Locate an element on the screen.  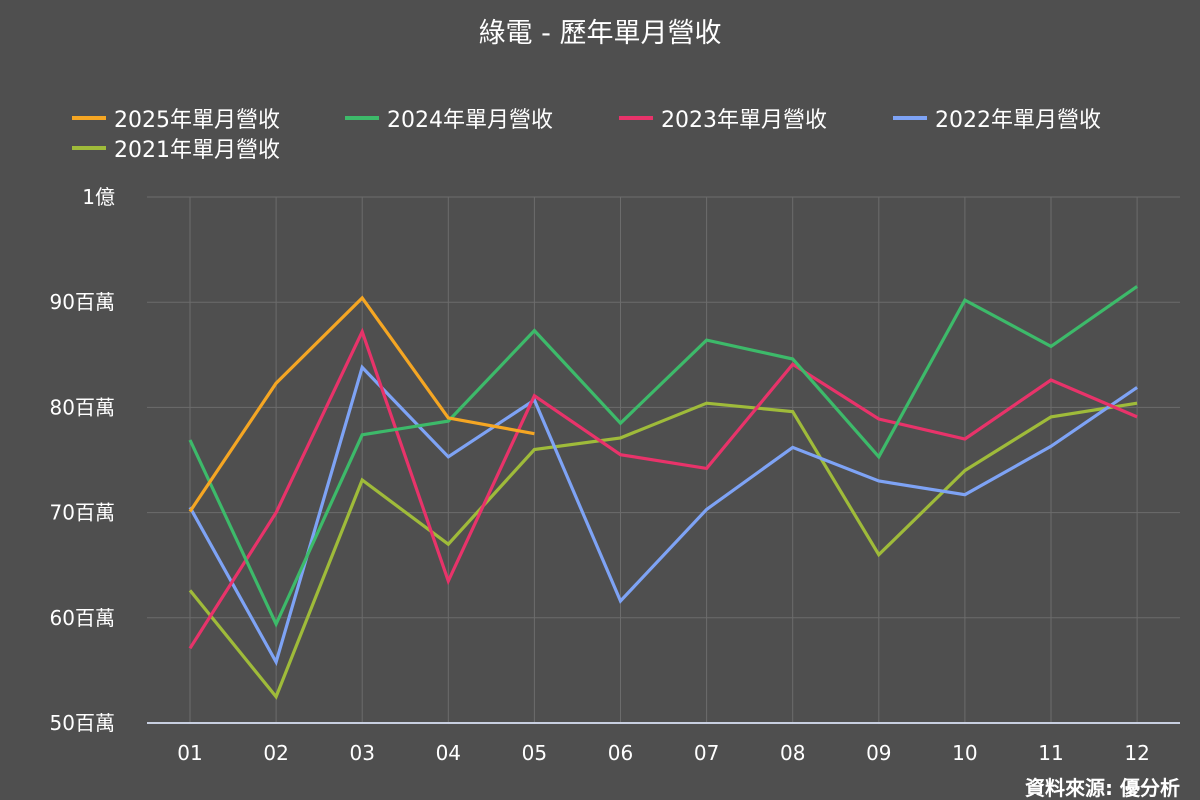
legend-label: 2022年單月營收 is located at coordinates (1018, 120).